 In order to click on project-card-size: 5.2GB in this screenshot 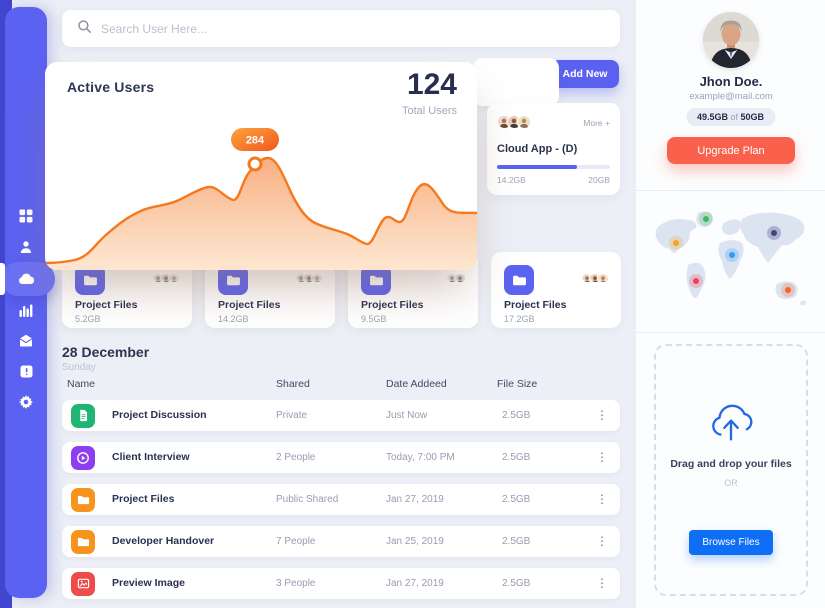, I will do `click(88, 319)`.